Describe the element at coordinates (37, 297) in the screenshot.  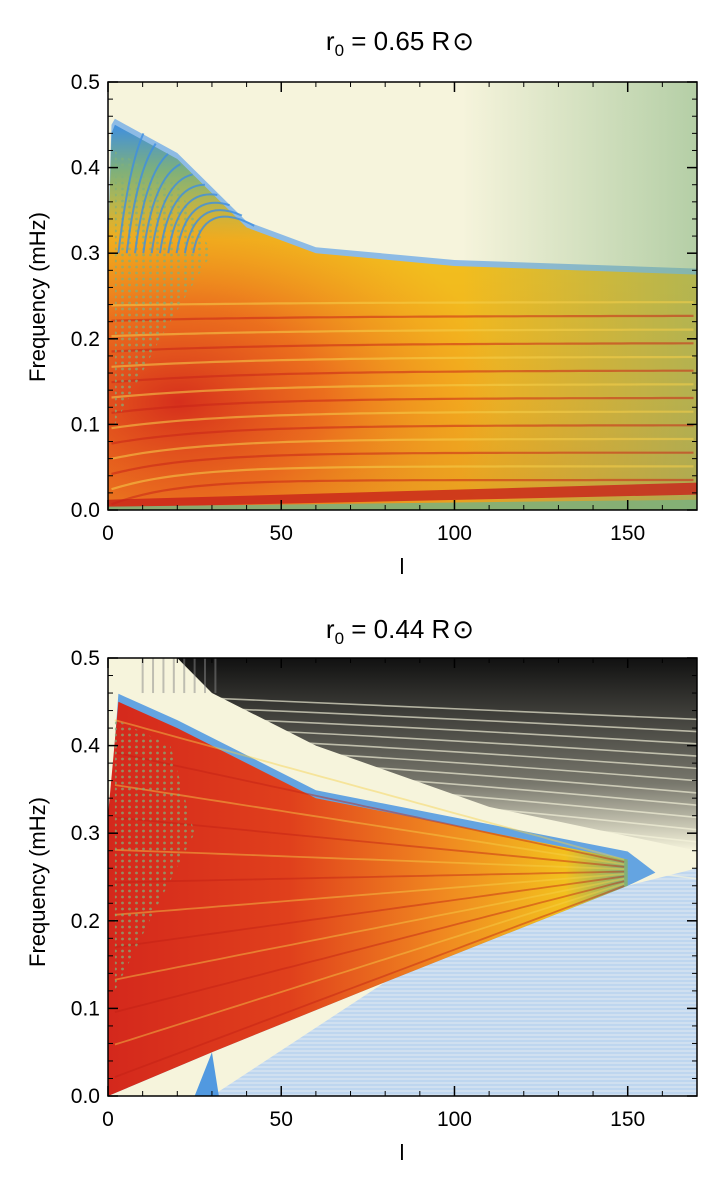
I see `panel1-ylabel: Frequency (mHz)` at that location.